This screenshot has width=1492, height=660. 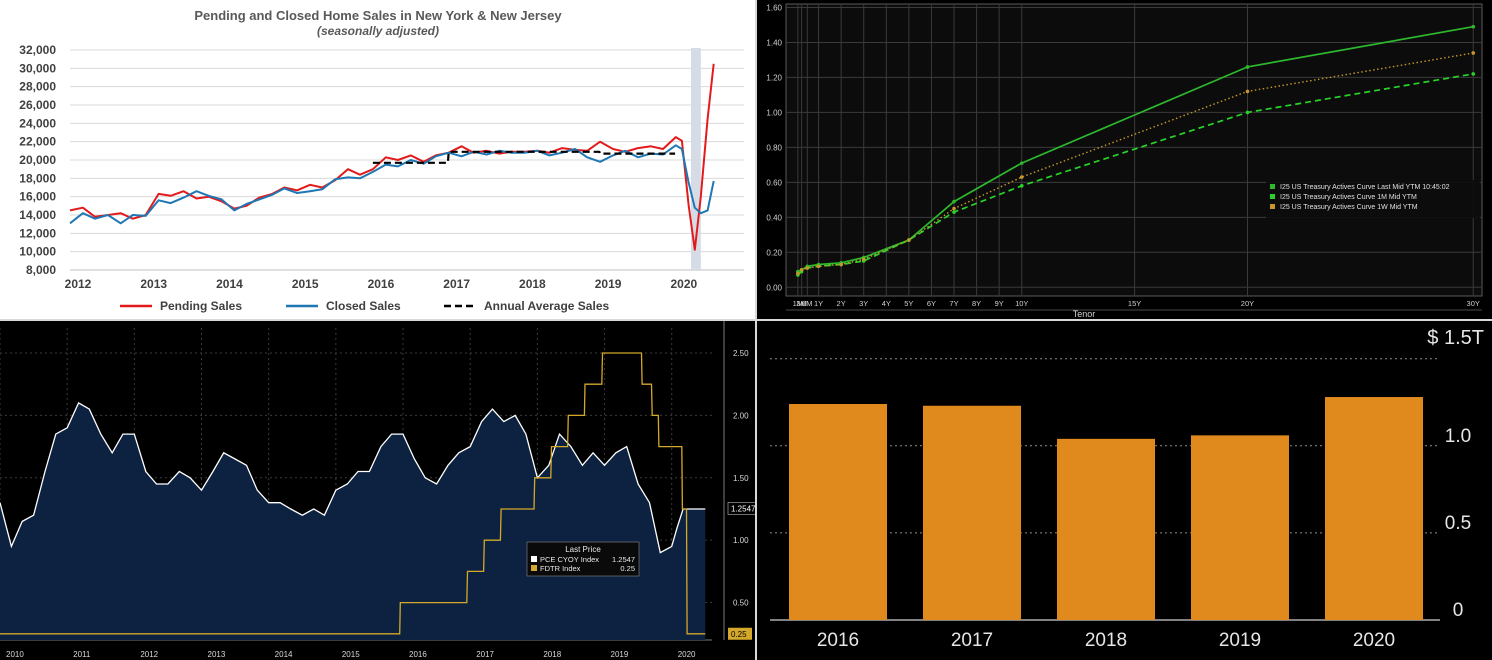 I want to click on bar-2018, so click(x=1106, y=529).